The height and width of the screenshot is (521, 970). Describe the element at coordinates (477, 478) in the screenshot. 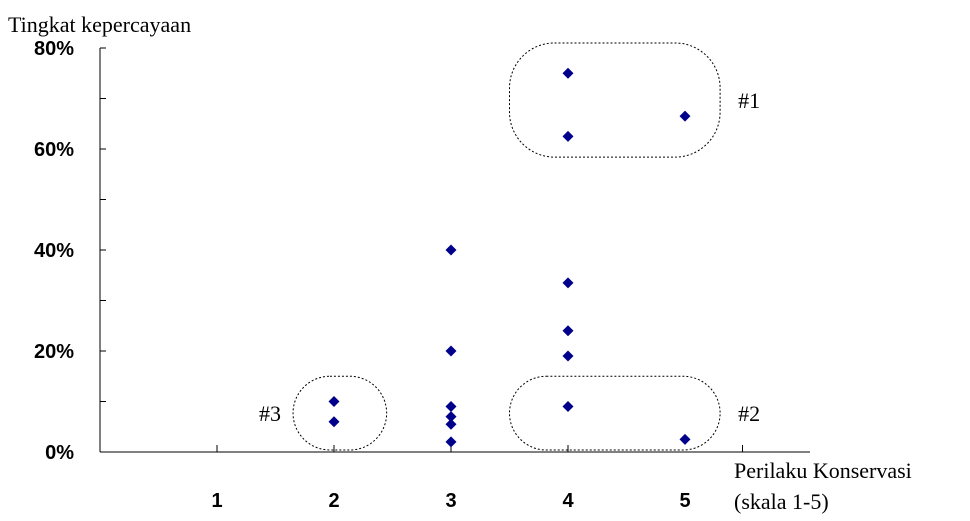

I see `x-ticks: 1 2 3 4 5` at that location.